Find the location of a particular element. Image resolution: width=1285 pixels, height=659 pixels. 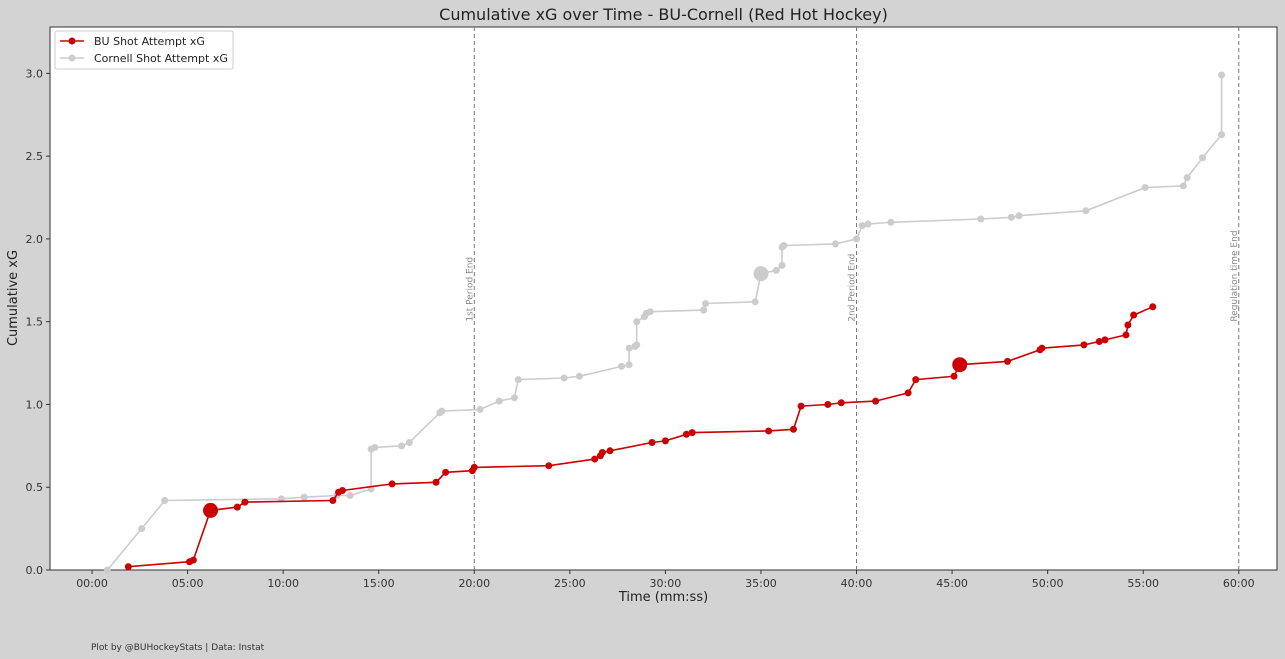

period-end-label: 1st Period End is located at coordinates (470, 289).